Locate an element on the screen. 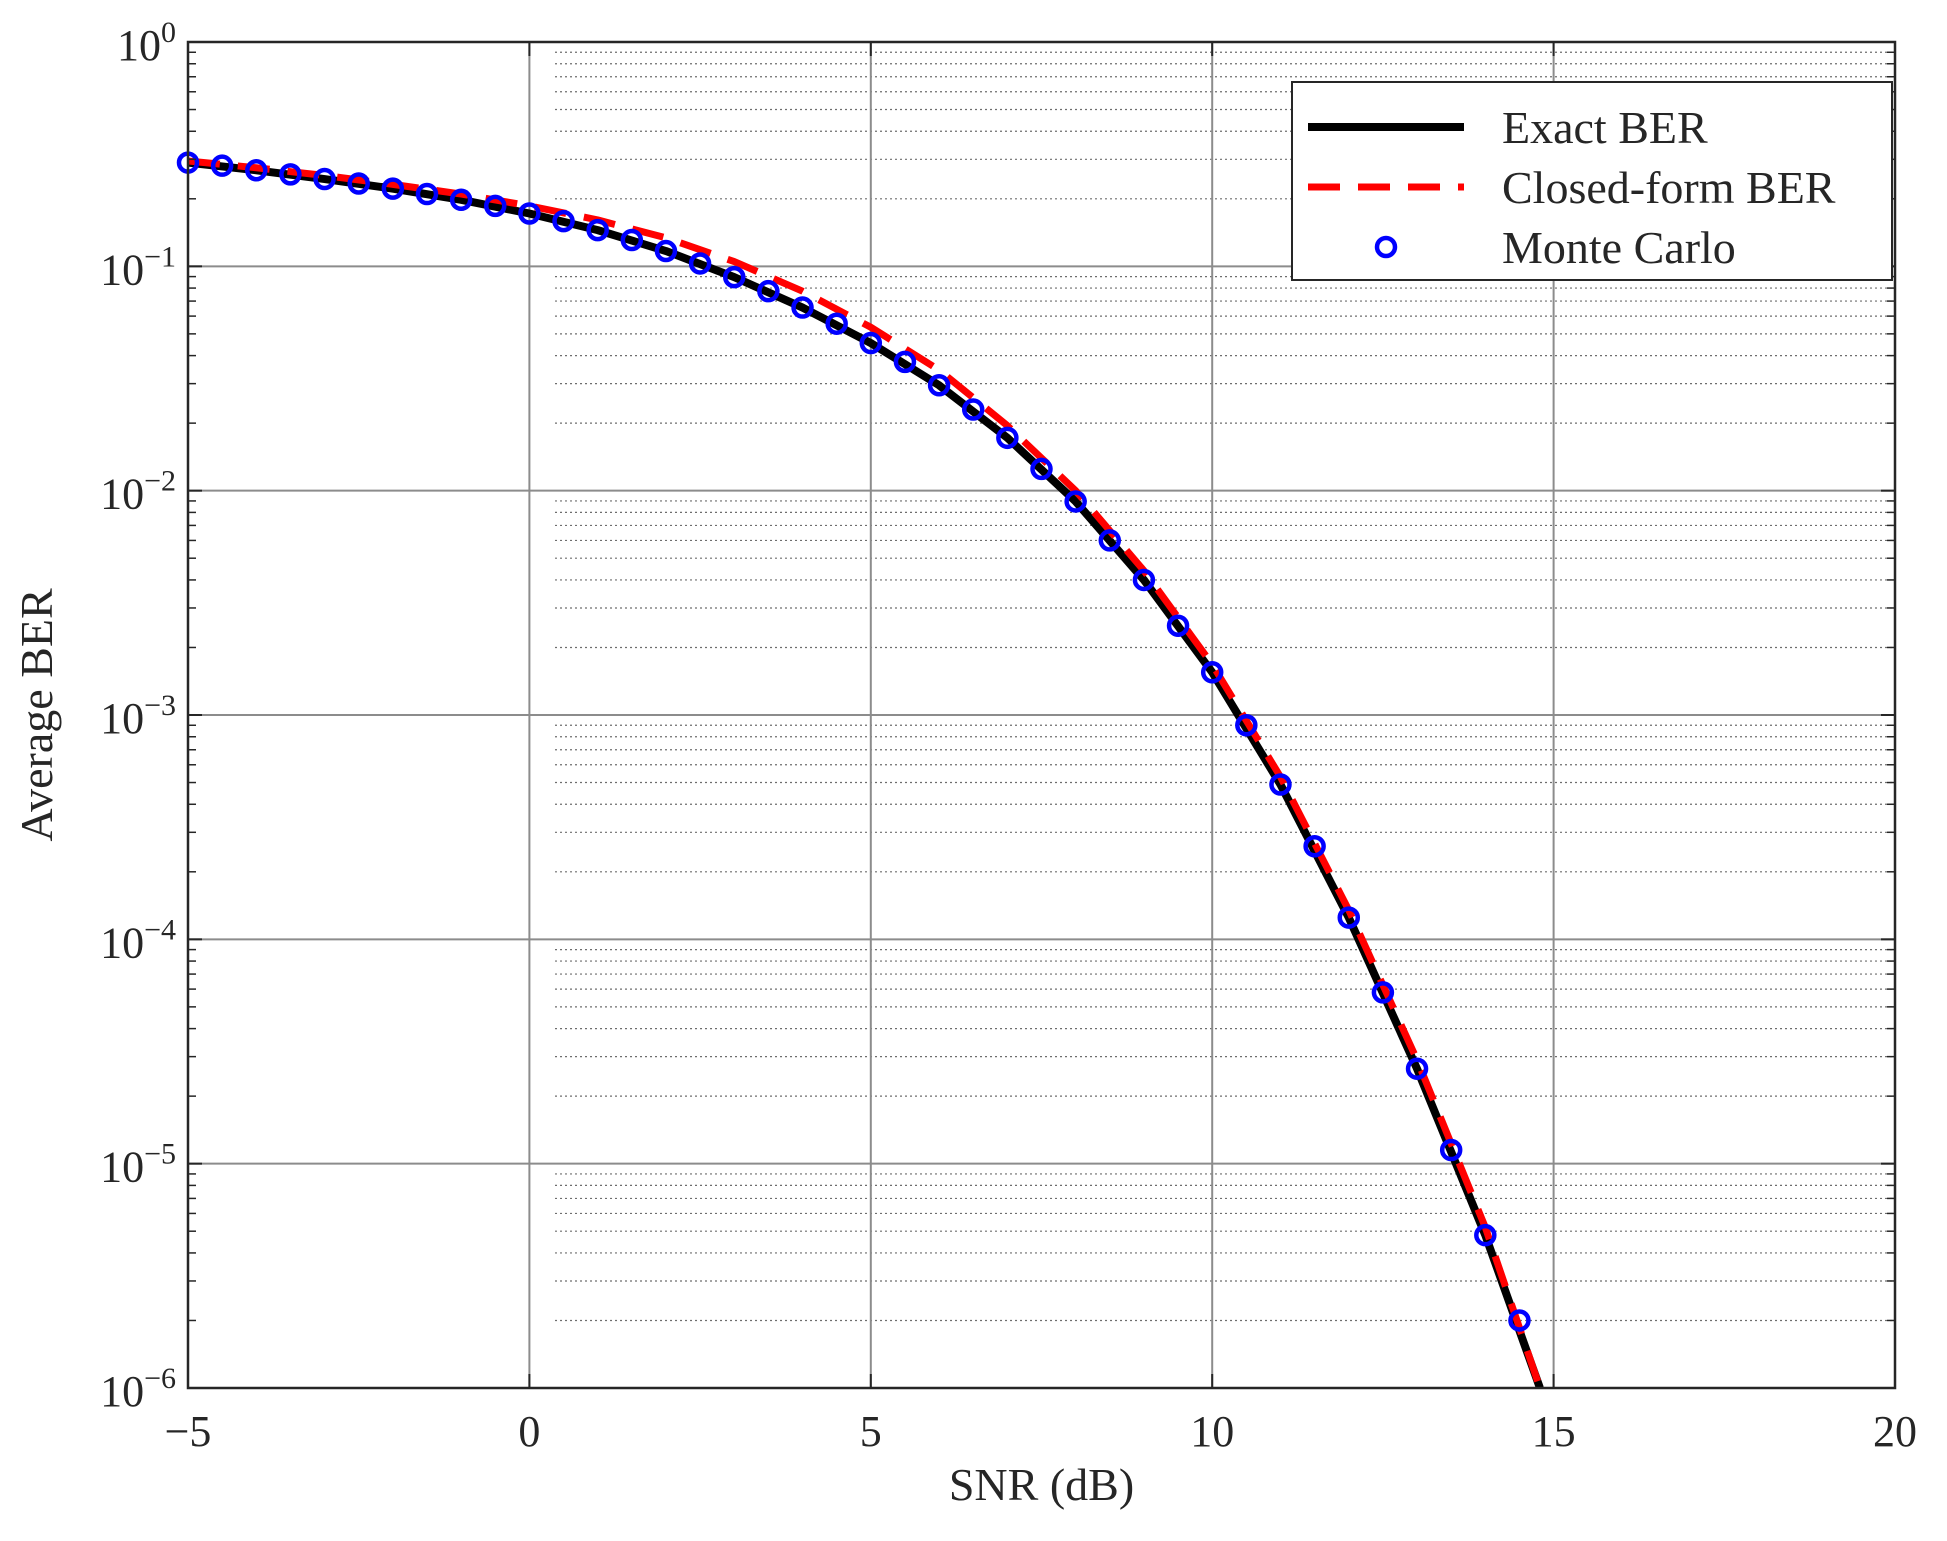 The image size is (1947, 1541). legend-swatch-monte-carlo is located at coordinates (1386, 247).